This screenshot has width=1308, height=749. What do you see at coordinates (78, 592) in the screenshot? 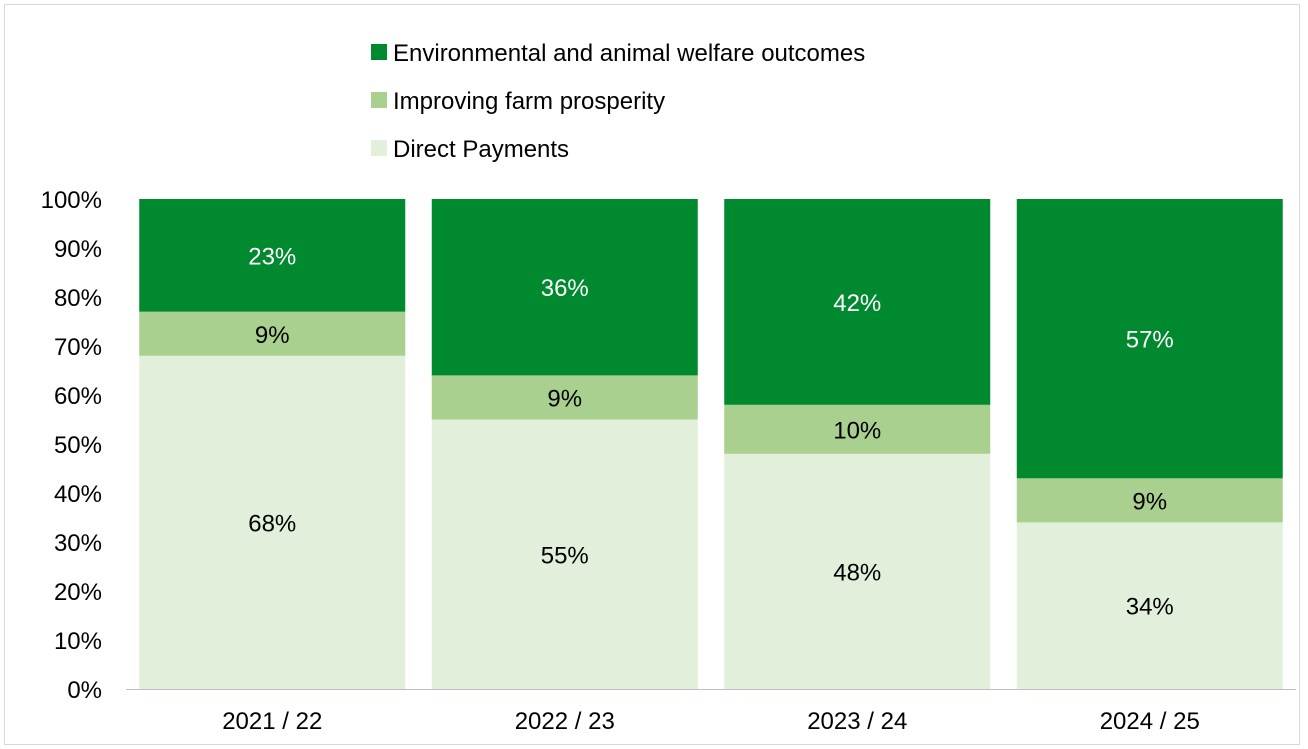
I see `y-tick-label-2: 20%` at bounding box center [78, 592].